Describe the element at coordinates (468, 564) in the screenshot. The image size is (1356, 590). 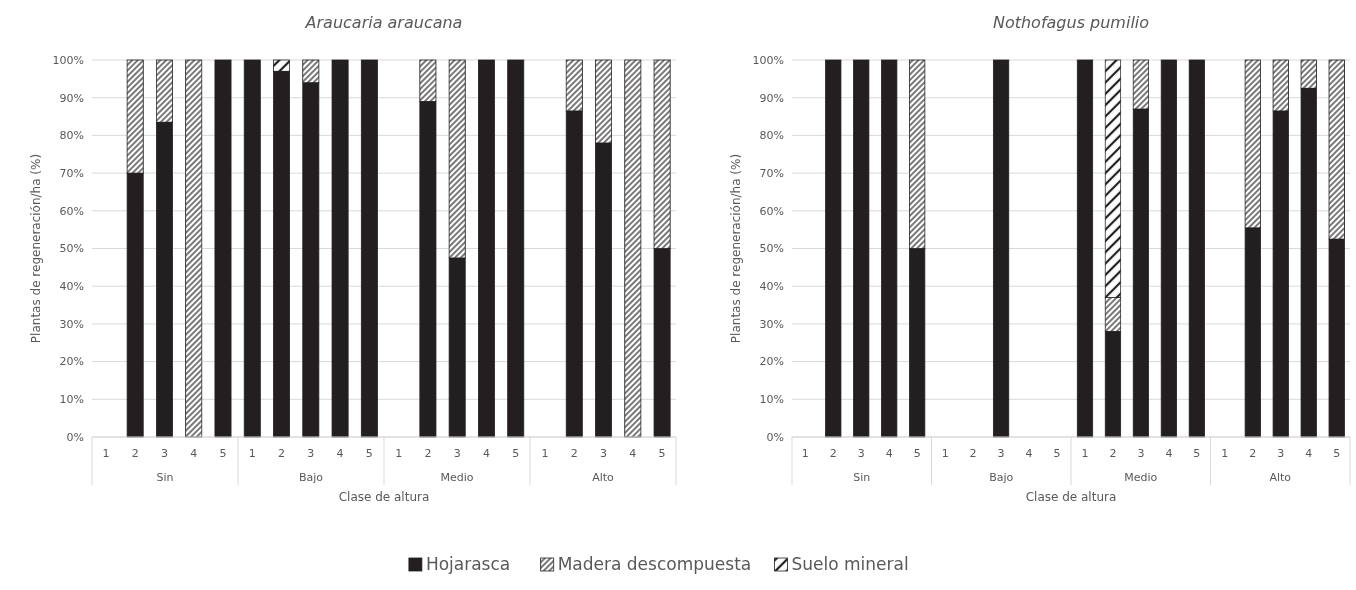
I see `legend-label: Hojarasca` at that location.